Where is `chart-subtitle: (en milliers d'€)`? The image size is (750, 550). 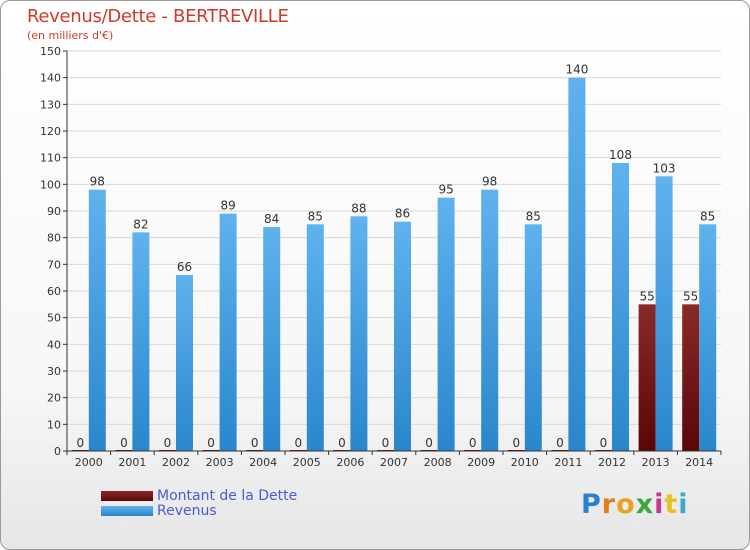 chart-subtitle: (en milliers d'€) is located at coordinates (70, 35).